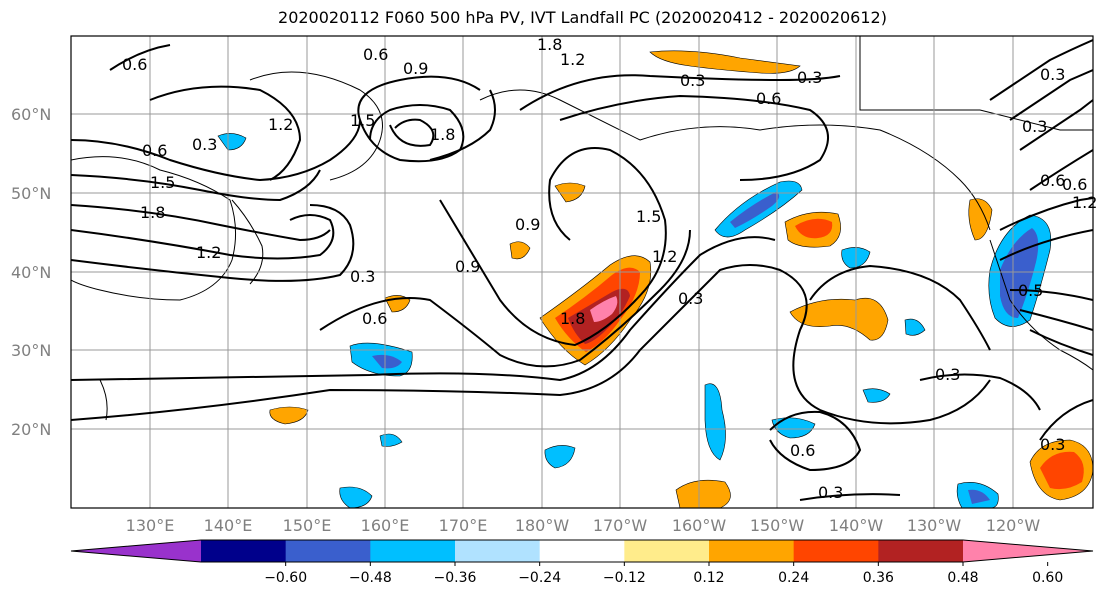 This screenshot has width=1105, height=601. I want to click on lon-label: 130°E, so click(150, 525).